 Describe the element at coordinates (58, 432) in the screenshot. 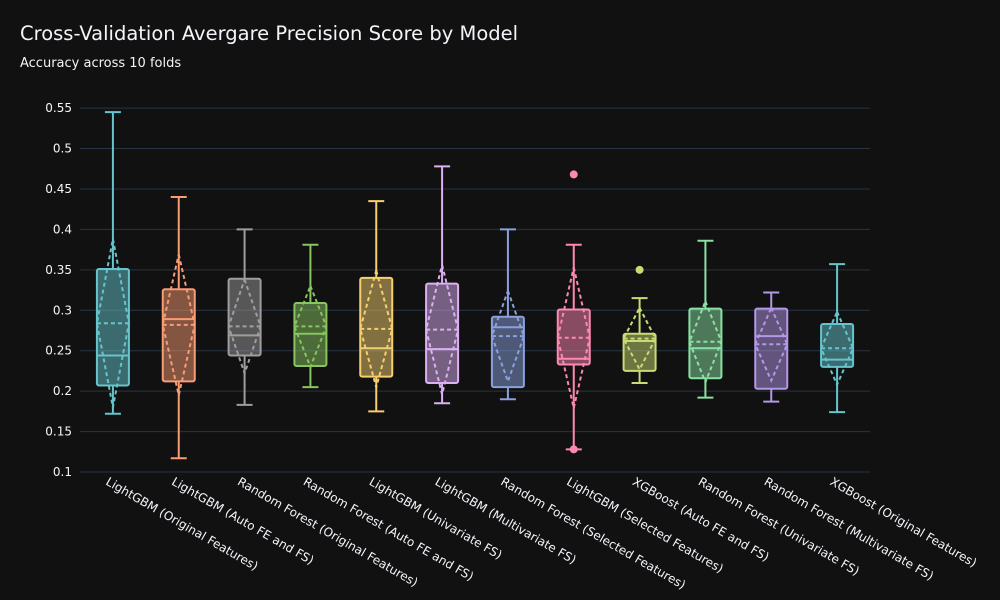

I see `y-tick-label: 0.15` at that location.